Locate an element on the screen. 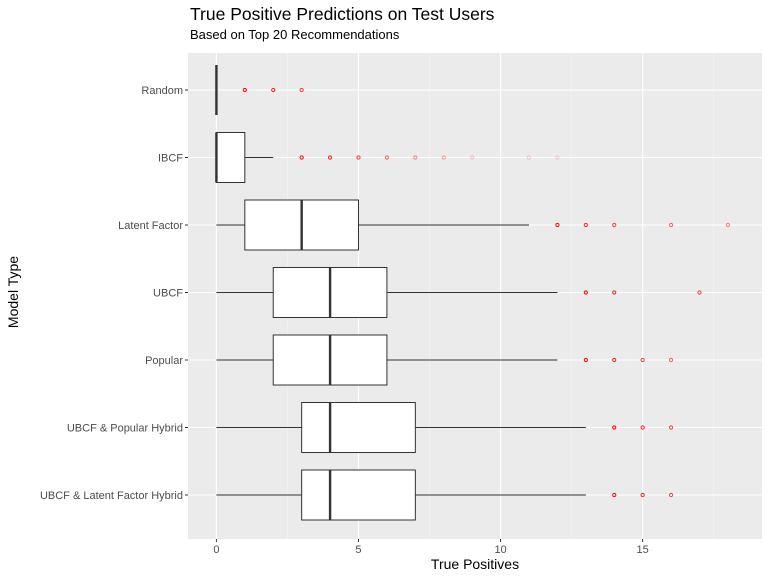 The image size is (768, 576). y-tick-label: Popular is located at coordinates (164, 361).